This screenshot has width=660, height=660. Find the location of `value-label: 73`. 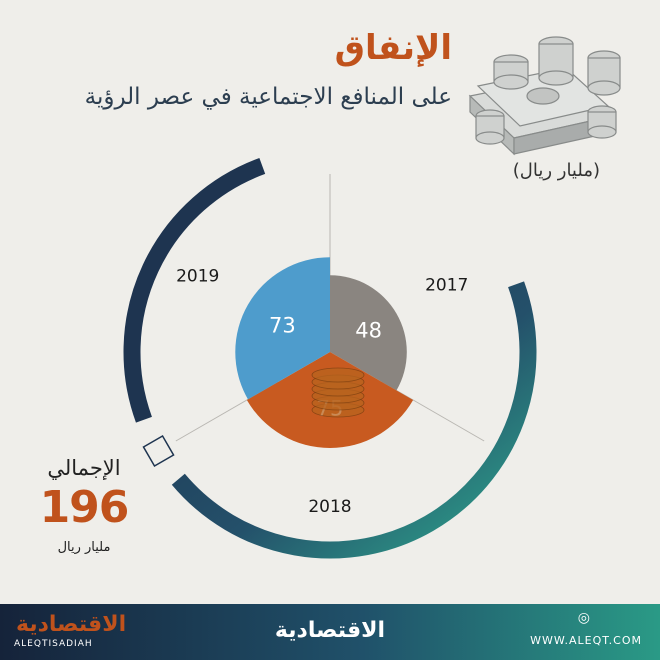

value-label: 73 is located at coordinates (282, 326).